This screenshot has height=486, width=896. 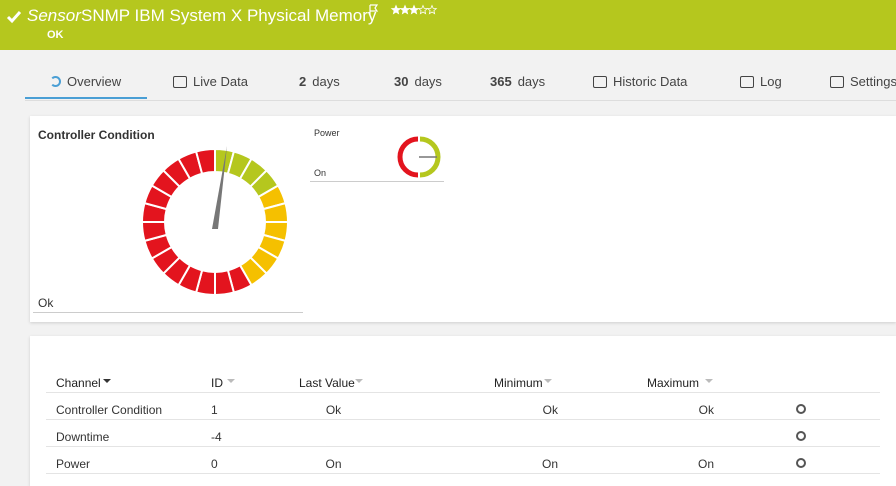 I want to click on tab-label: Overview, so click(x=94, y=81).